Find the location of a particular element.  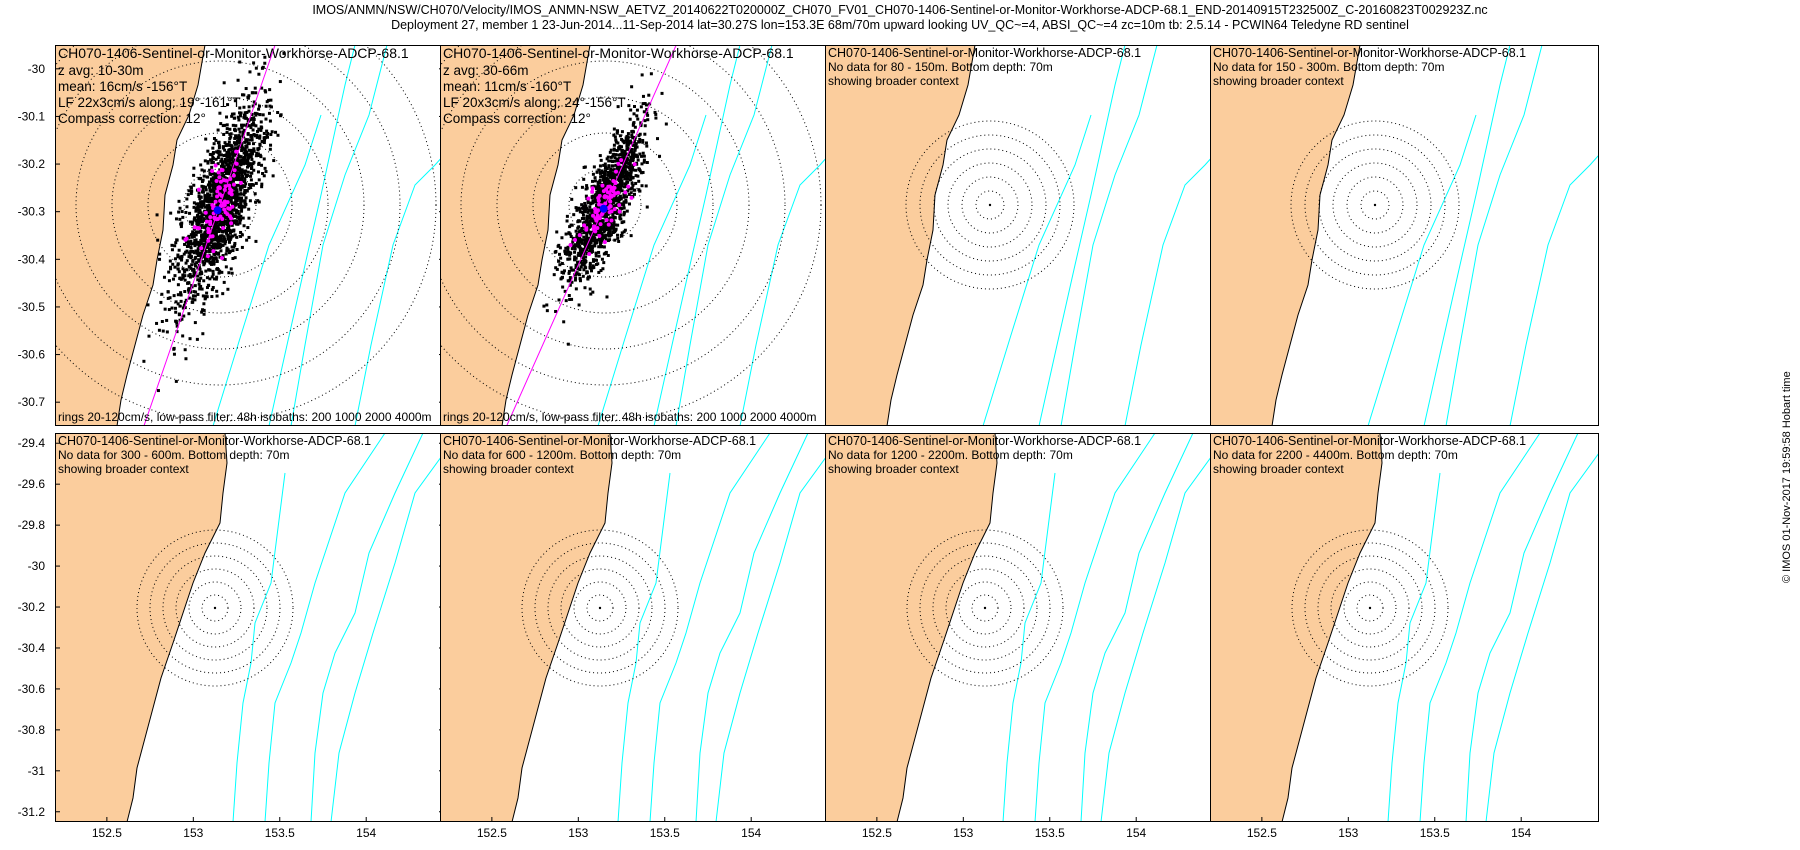

panel-p1-info-2: LF 22x3cm/s along: 19°-161°T is located at coordinates (149, 102).